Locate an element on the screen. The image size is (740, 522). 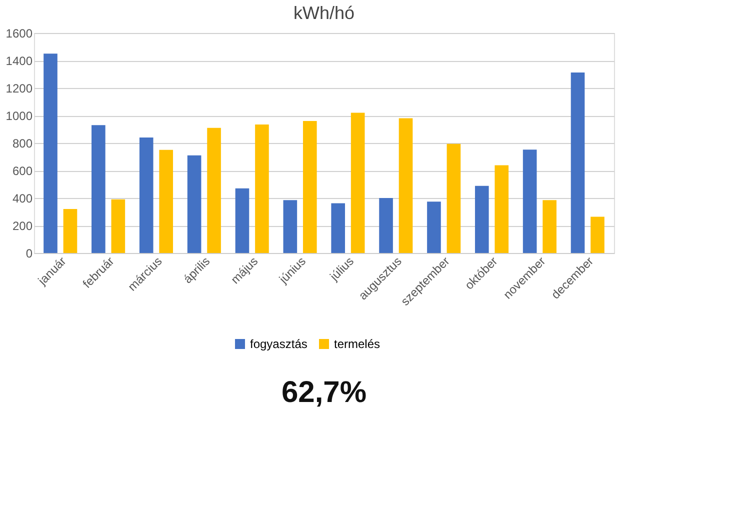
y-tick-label: 0 is located at coordinates (29, 253).